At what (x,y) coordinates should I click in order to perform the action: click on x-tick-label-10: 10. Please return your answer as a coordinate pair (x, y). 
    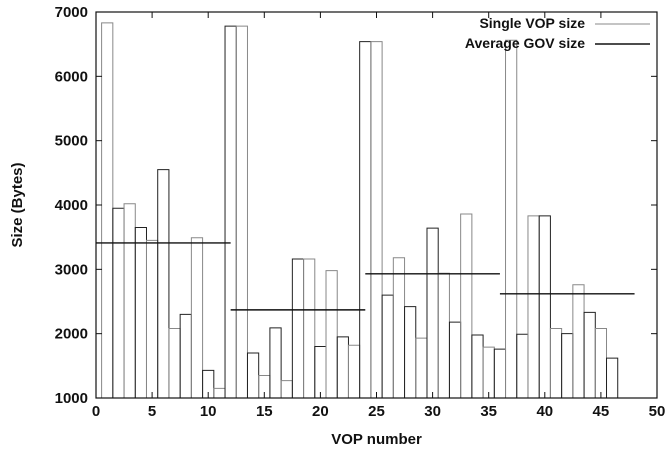
    Looking at the image, I should click on (208, 411).